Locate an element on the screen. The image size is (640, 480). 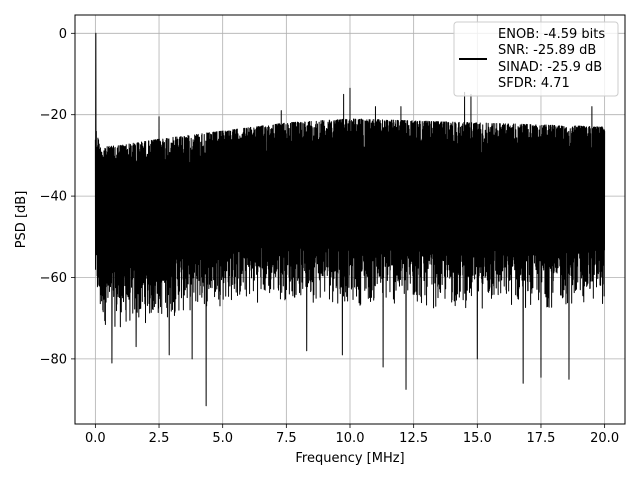
x-tick-label: 12.5 is located at coordinates (413, 438).